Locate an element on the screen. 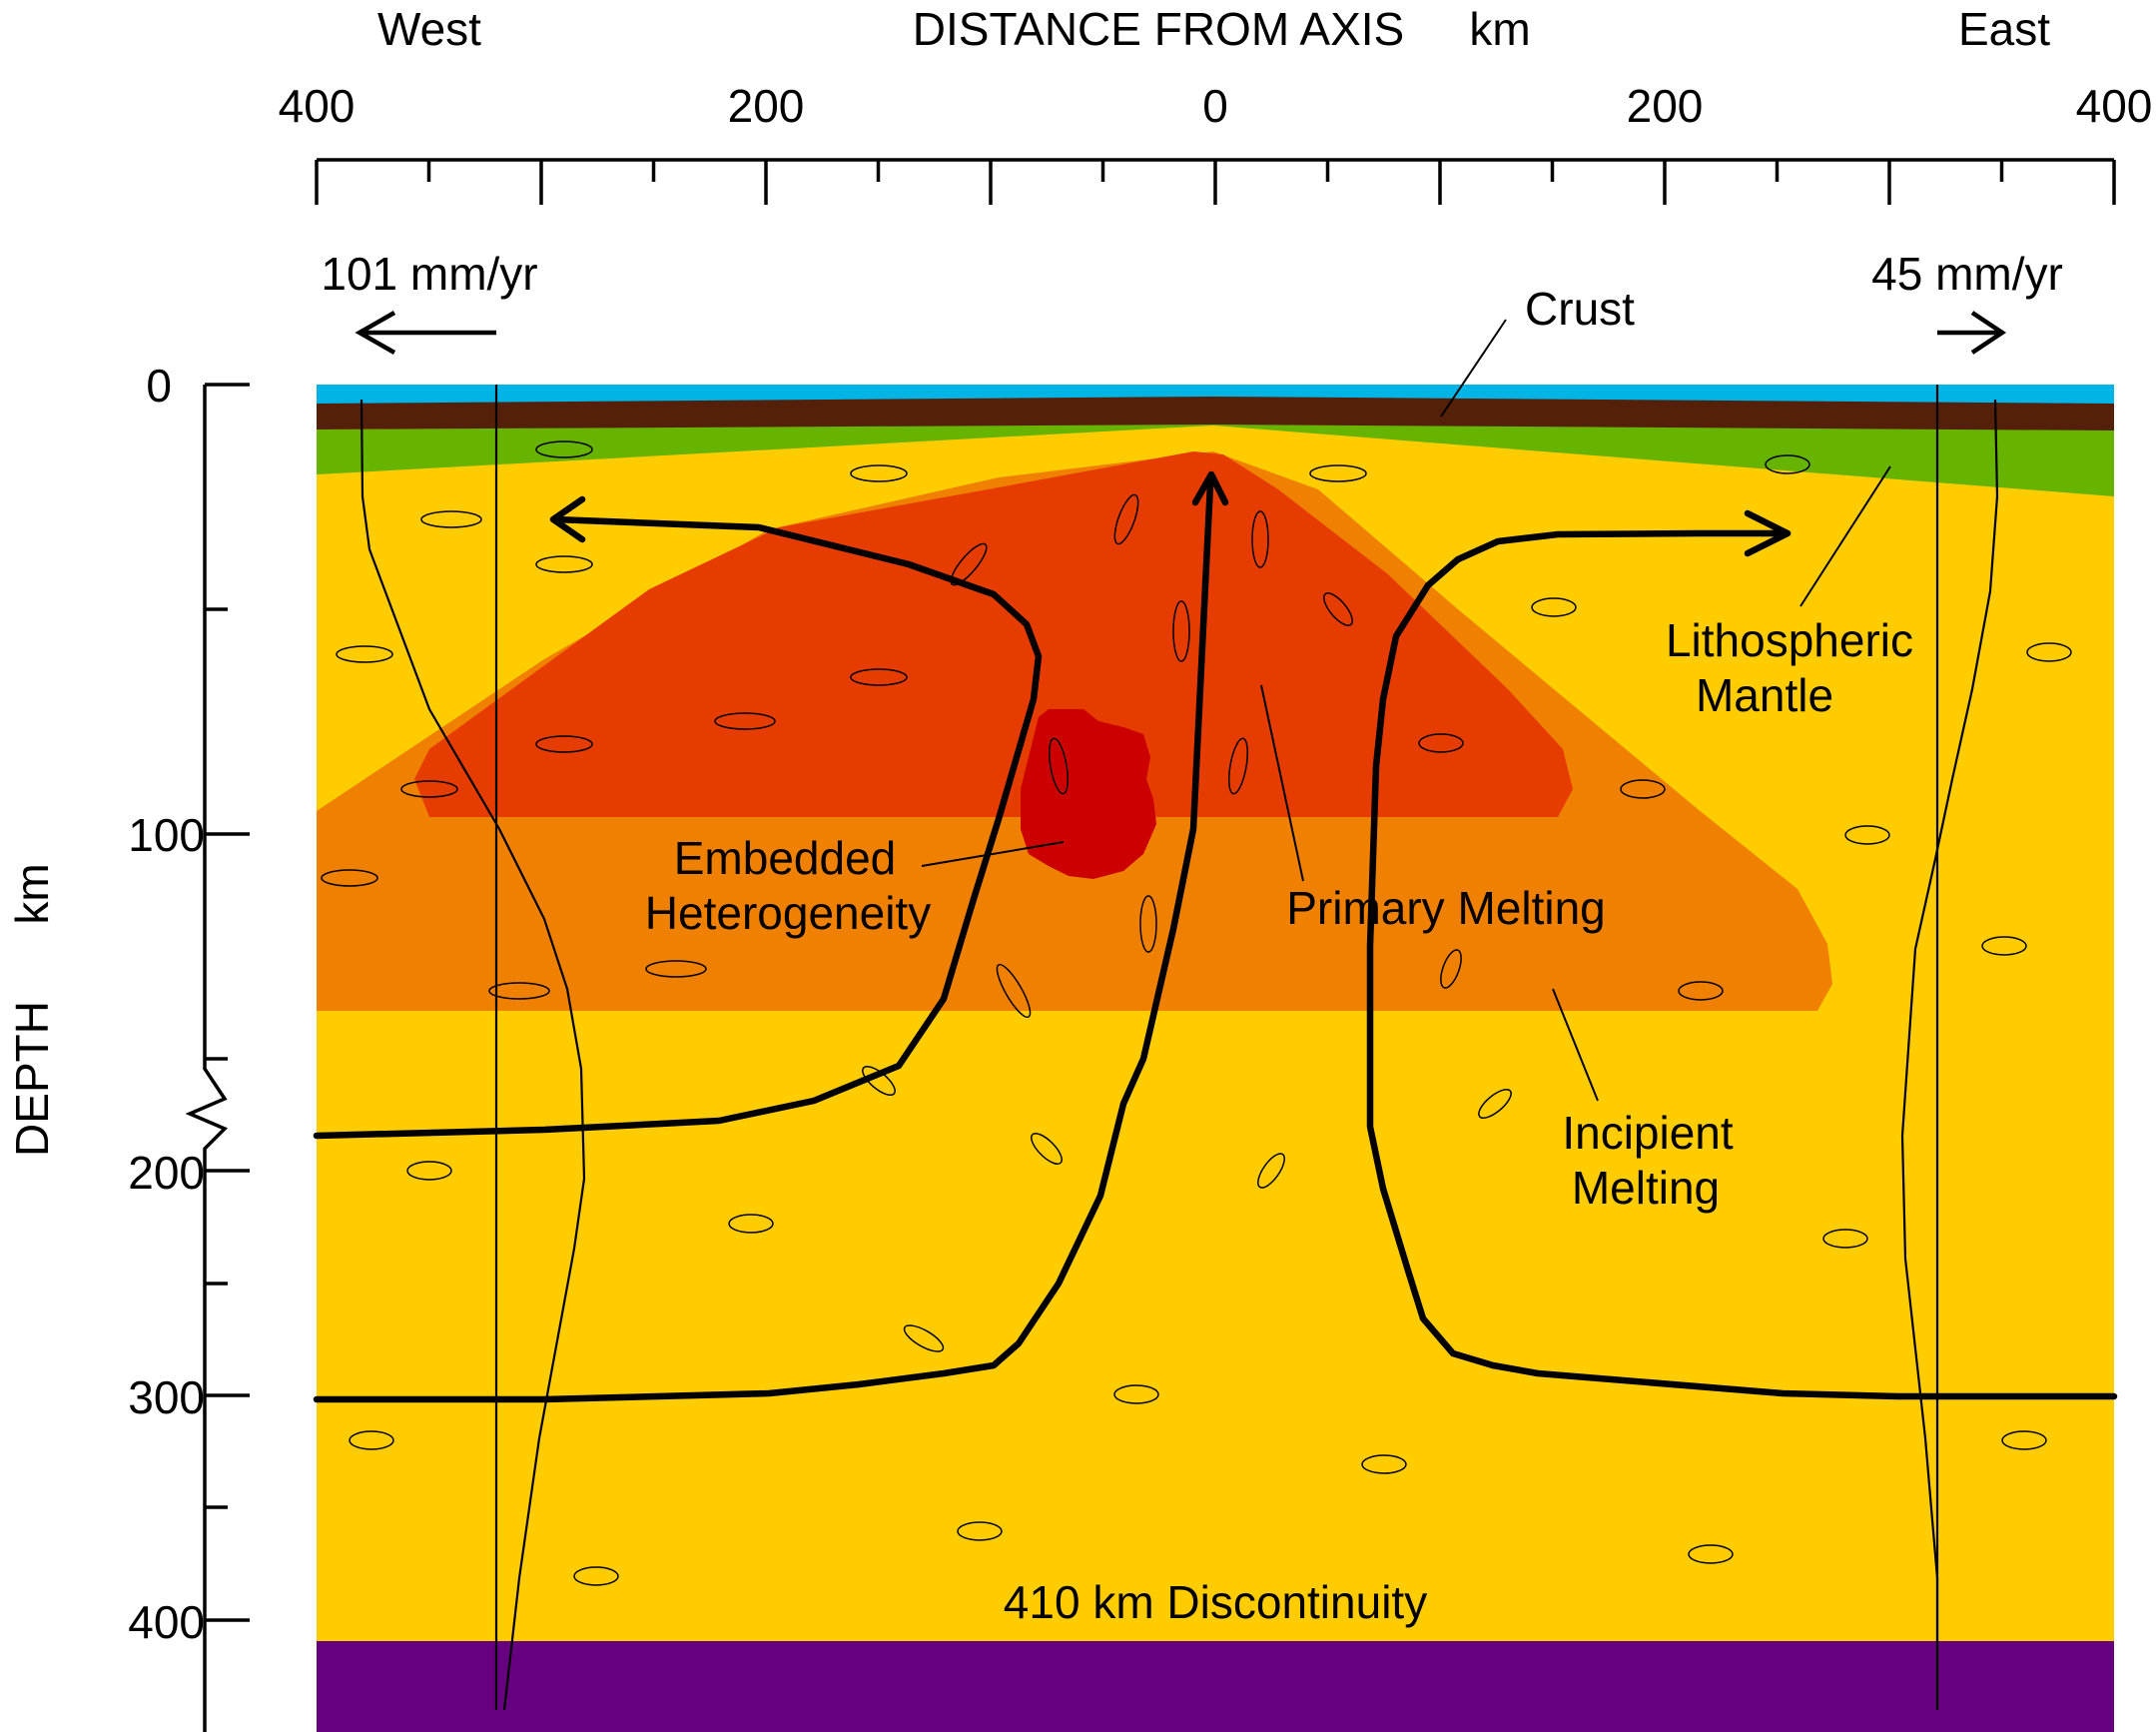 The height and width of the screenshot is (1732, 2156). incipient-melting-label-line2: Melting is located at coordinates (1646, 1188).